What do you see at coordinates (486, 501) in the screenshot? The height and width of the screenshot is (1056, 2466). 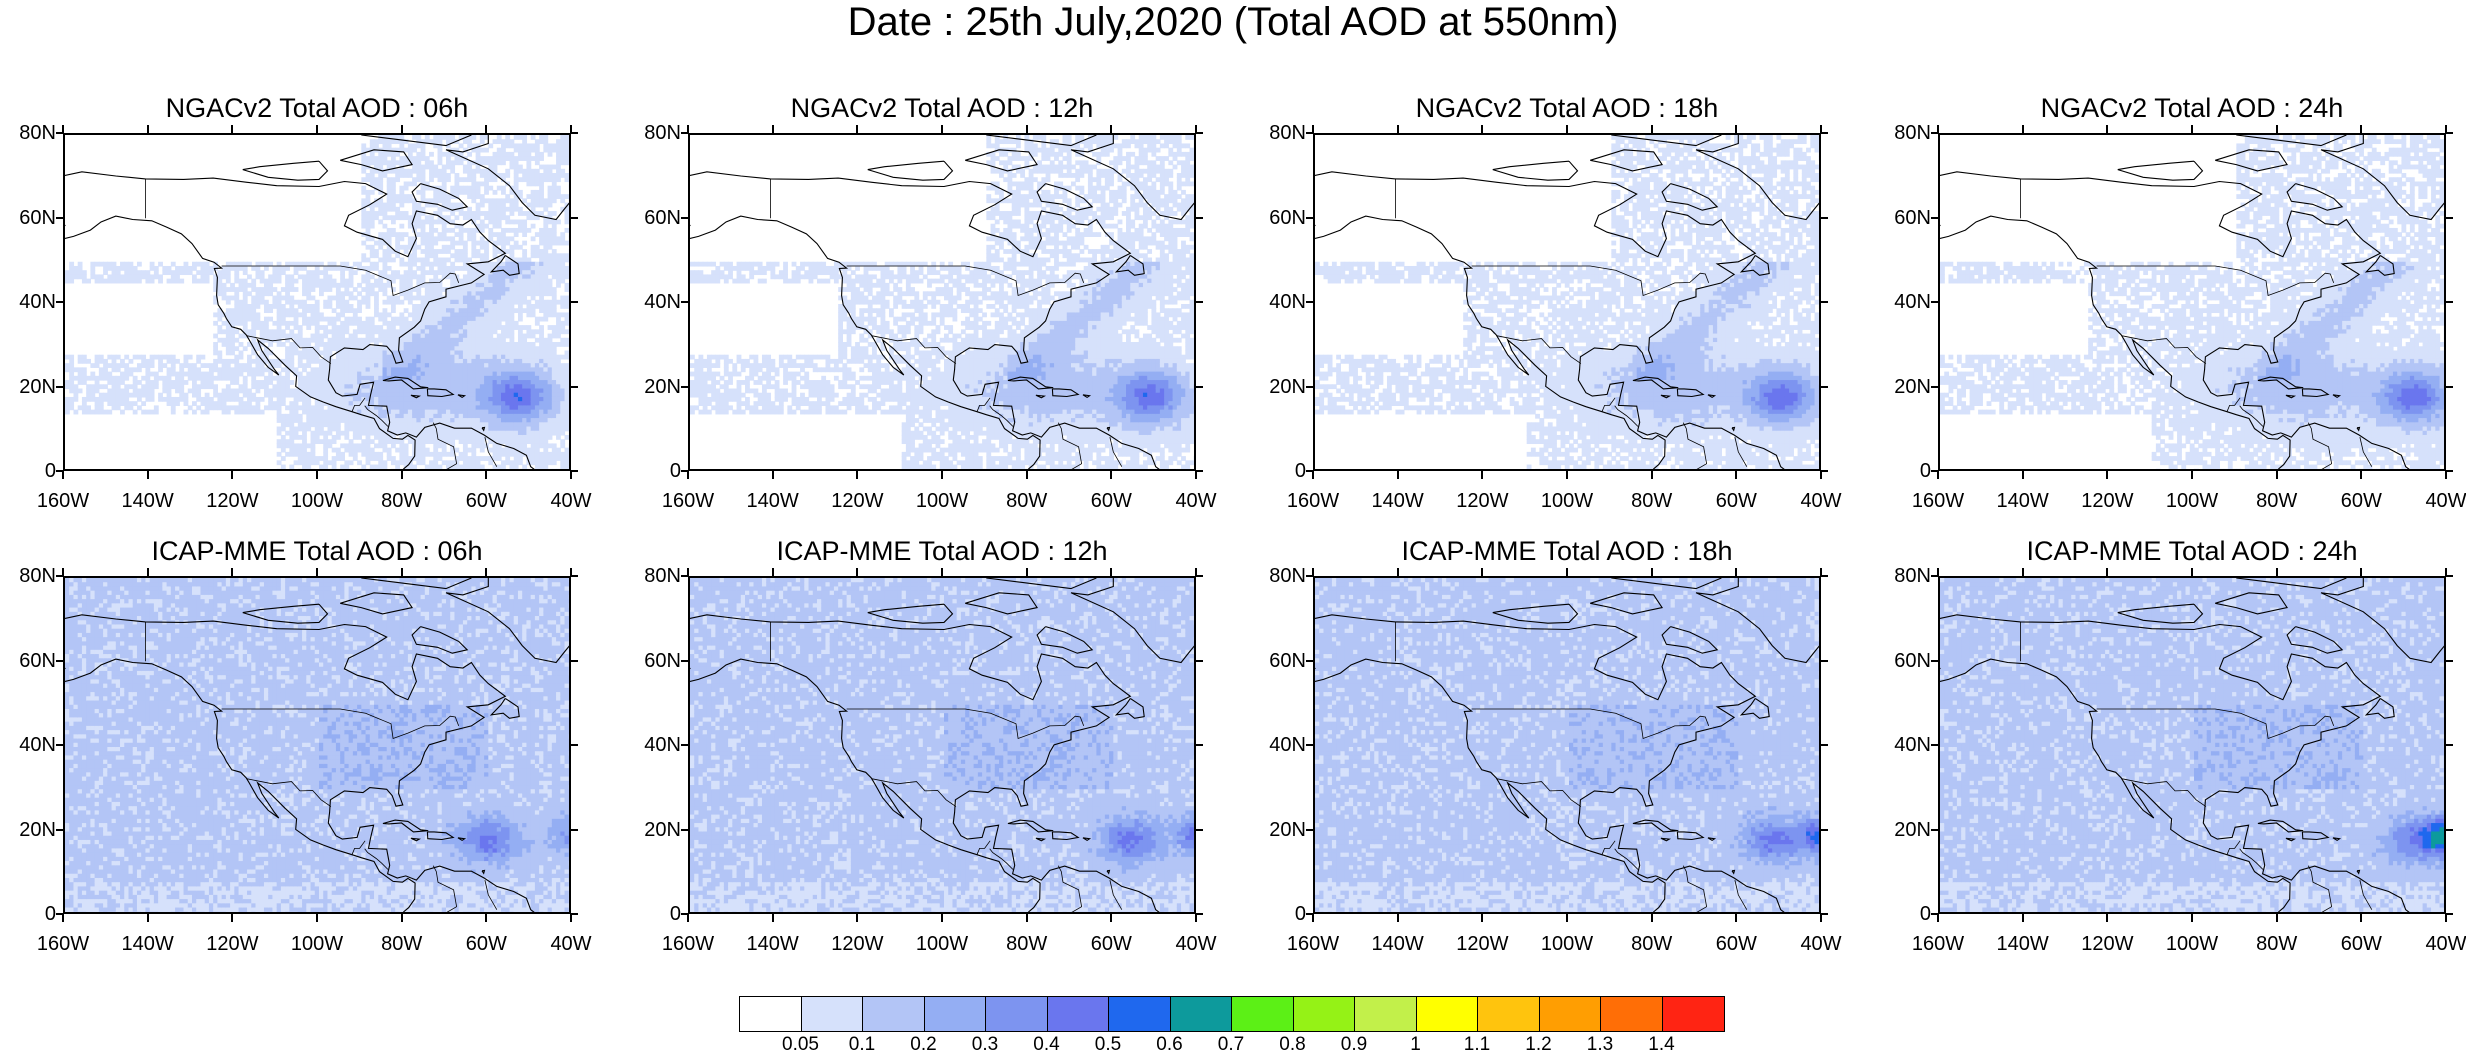 I see `longitude-tick-label: 60W` at bounding box center [486, 501].